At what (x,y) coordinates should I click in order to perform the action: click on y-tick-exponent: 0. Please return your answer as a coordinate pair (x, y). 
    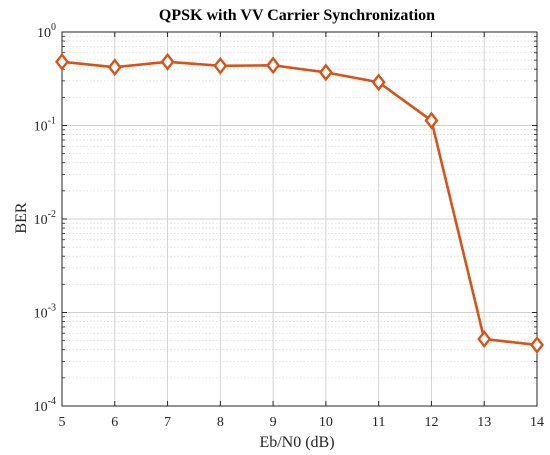
    Looking at the image, I should click on (53, 27).